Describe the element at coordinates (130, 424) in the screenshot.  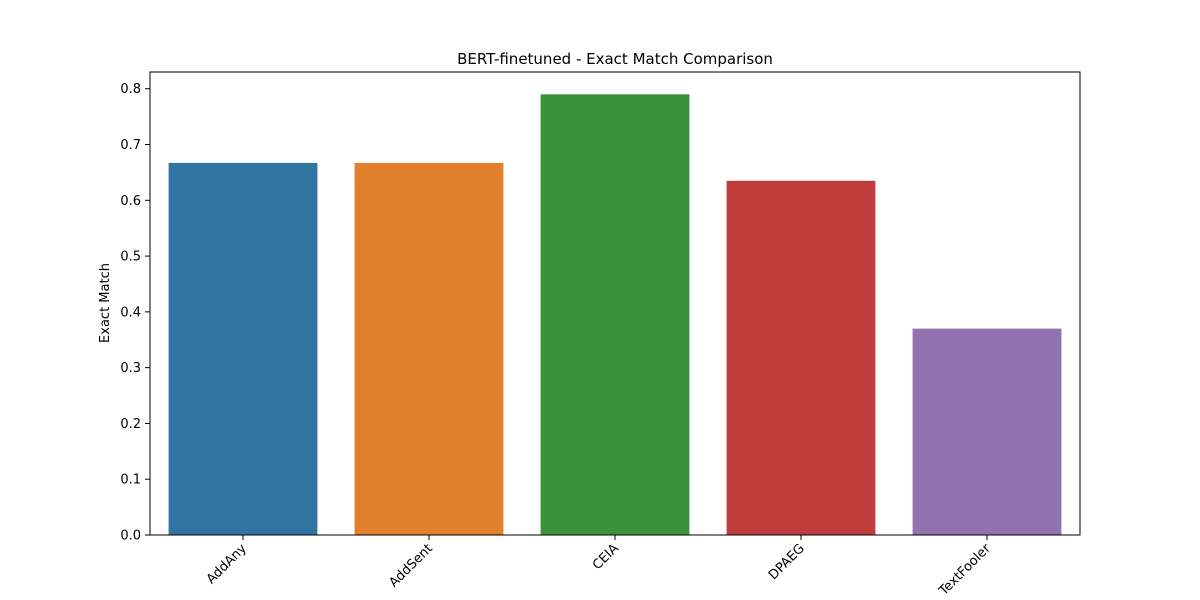
I see `y-tick-label: 0.2` at that location.